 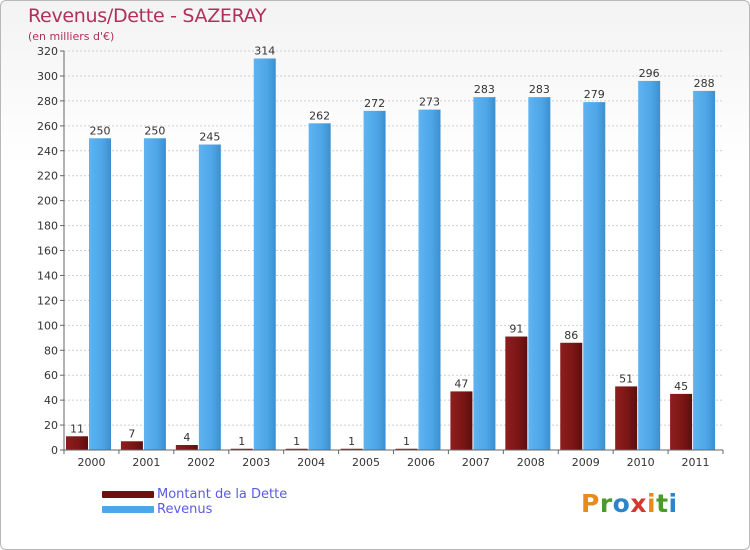 I want to click on x-tick-label: 2007, so click(x=476, y=462).